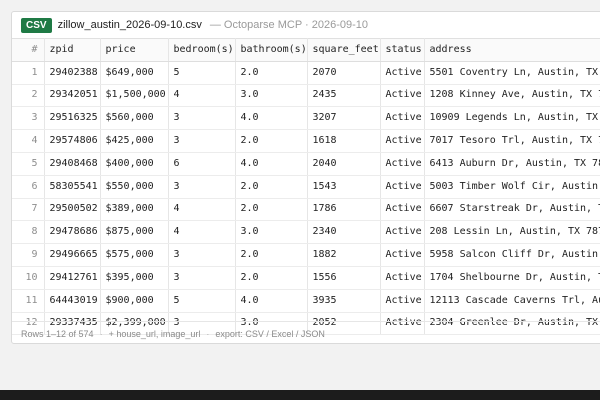  What do you see at coordinates (512, 96) in the screenshot?
I see `table-cell: 1208 Kinney Ave, Austin, TX 78704` at bounding box center [512, 96].